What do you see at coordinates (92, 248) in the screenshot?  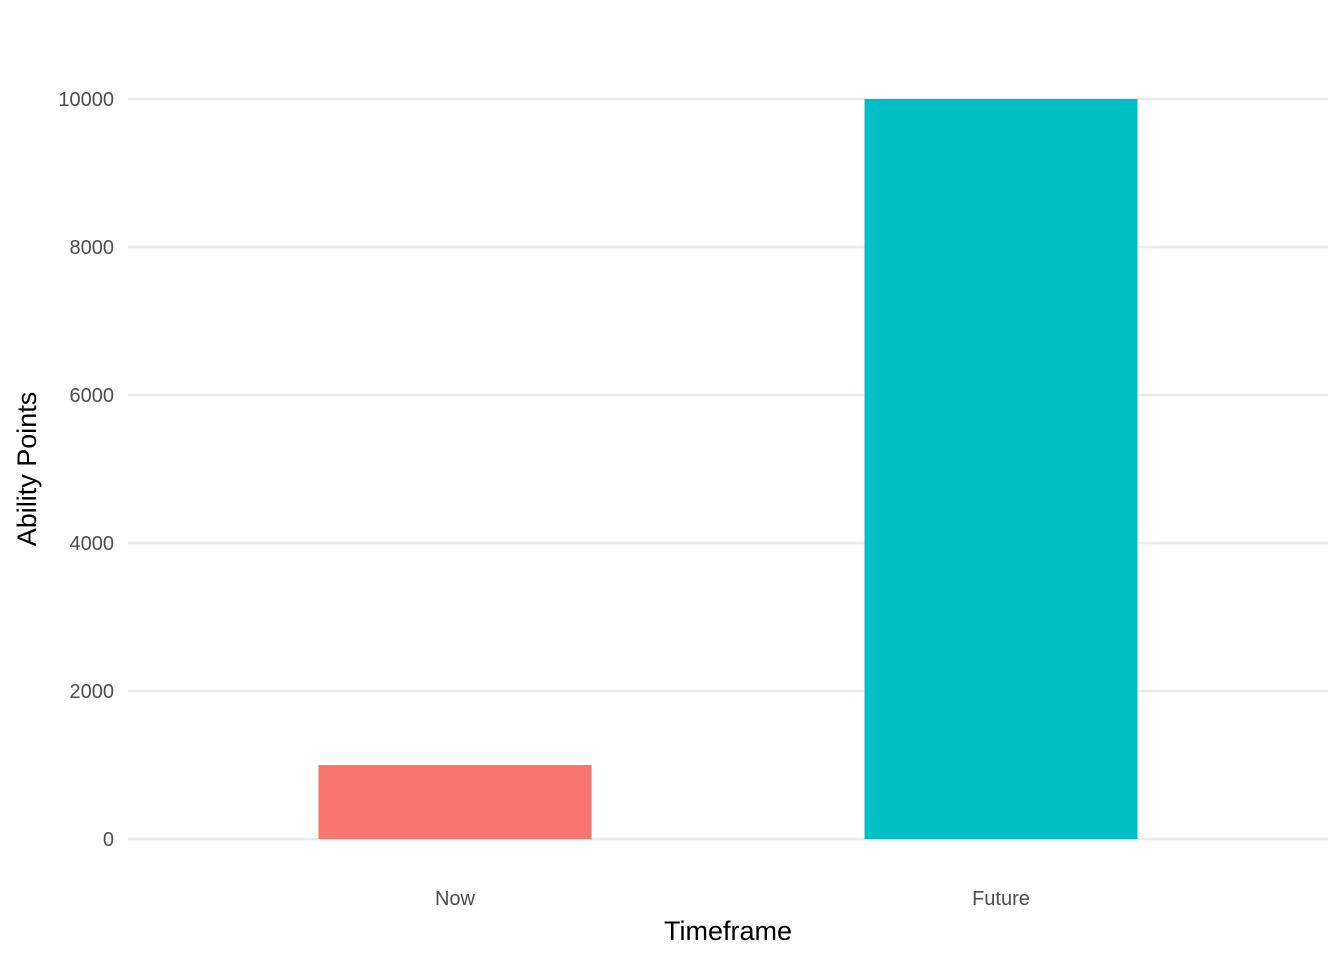 I see `y-tick-label: 8000` at bounding box center [92, 248].